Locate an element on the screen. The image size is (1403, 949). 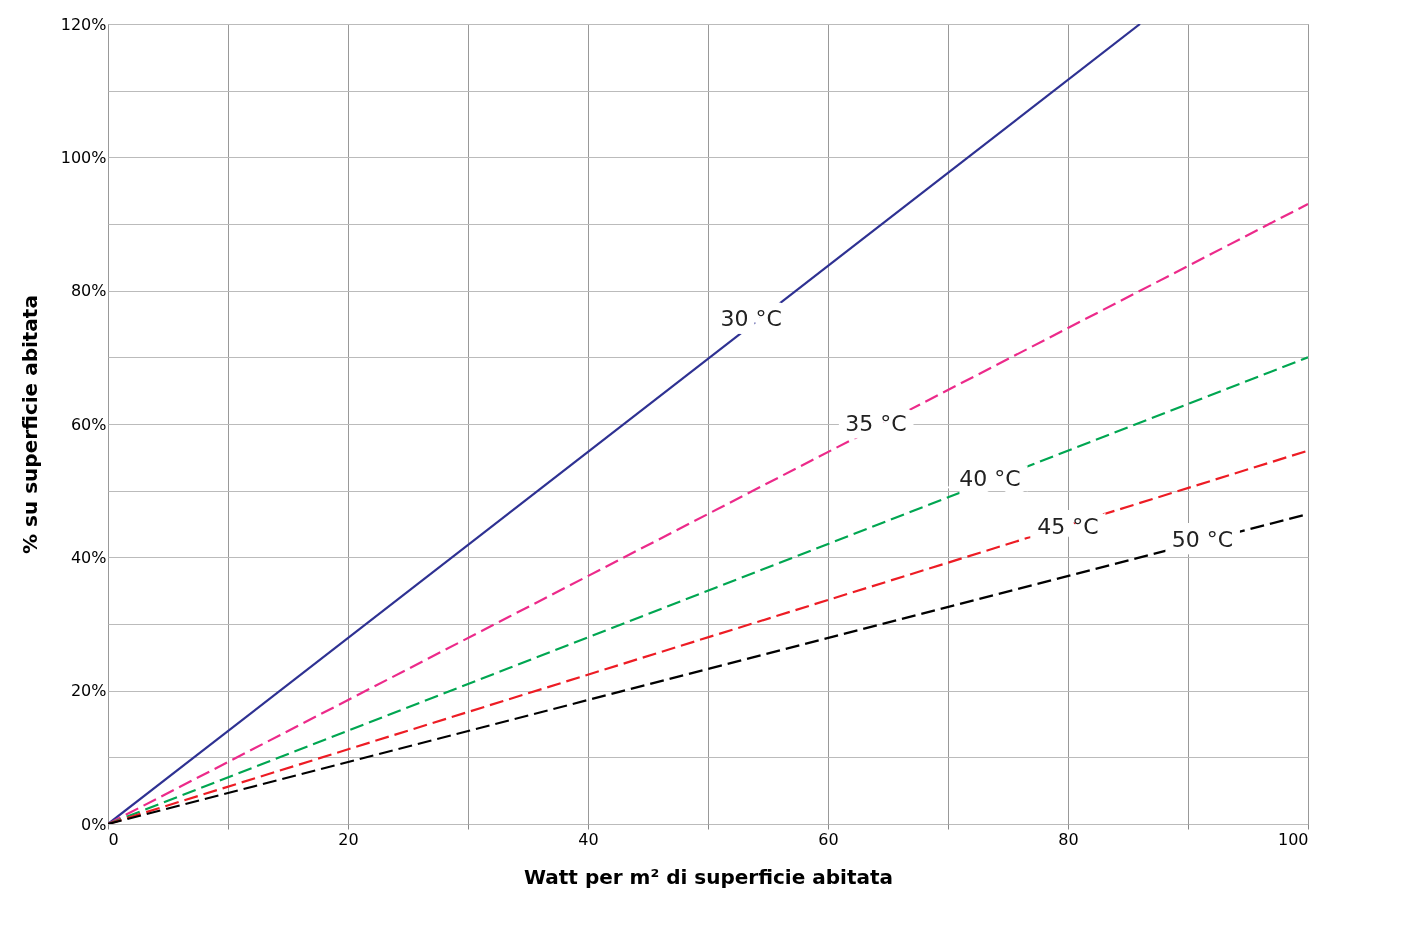
y-axis-title: % su superficie abitata is located at coordinates (29, 424).